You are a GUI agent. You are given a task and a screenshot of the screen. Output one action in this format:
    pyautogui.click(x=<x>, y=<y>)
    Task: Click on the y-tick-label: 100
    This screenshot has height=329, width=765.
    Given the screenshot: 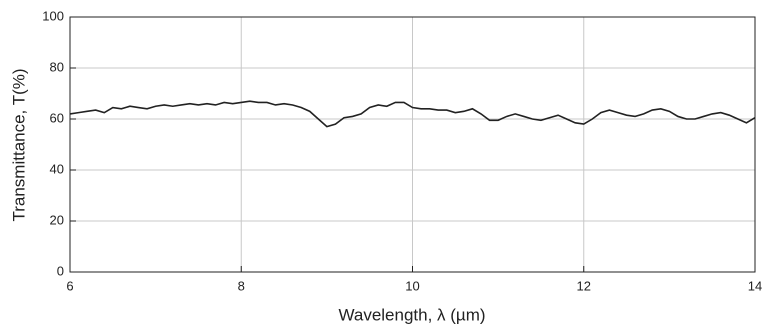 What is the action you would take?
    pyautogui.click(x=53, y=15)
    